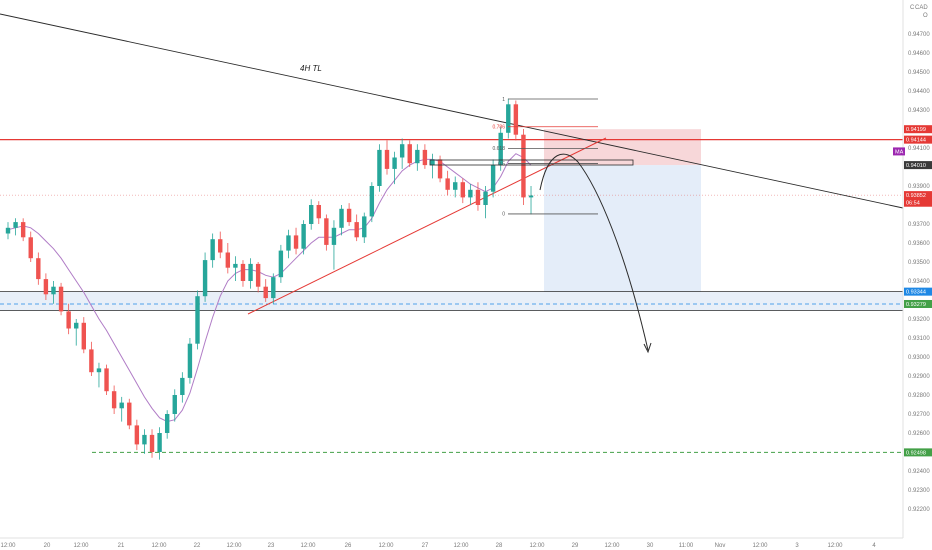 The height and width of the screenshot is (550, 932). I want to click on time-tick-label: 30, so click(650, 546).